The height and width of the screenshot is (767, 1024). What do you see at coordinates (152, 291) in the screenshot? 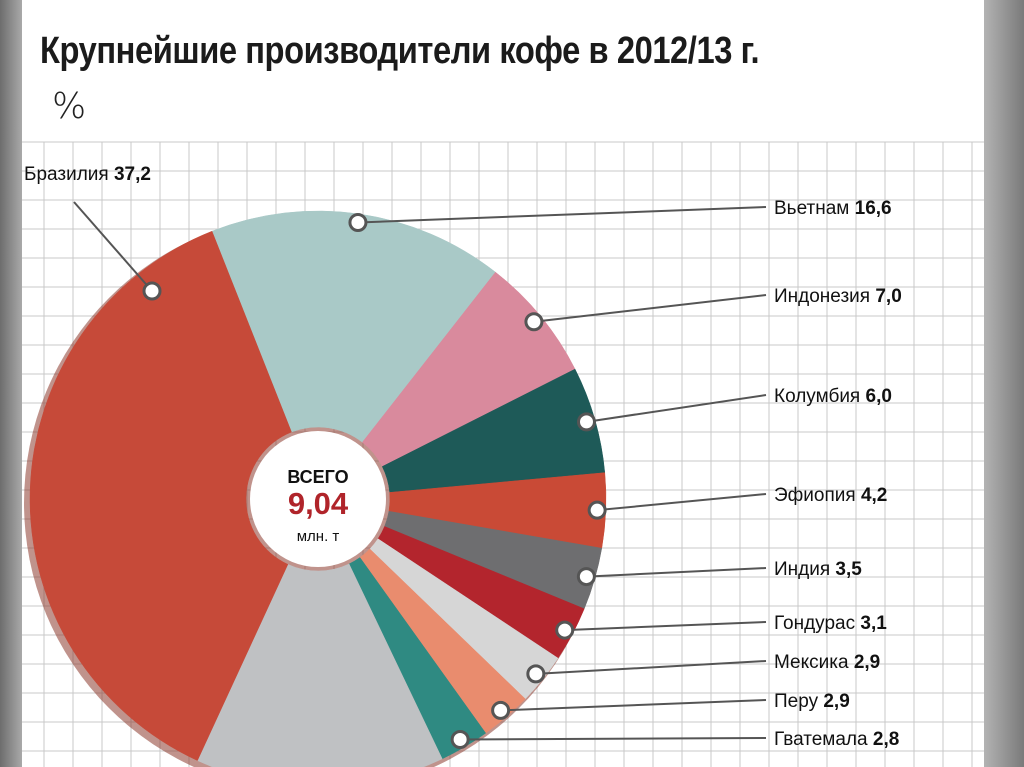
I see `callout-dot-бразилия` at bounding box center [152, 291].